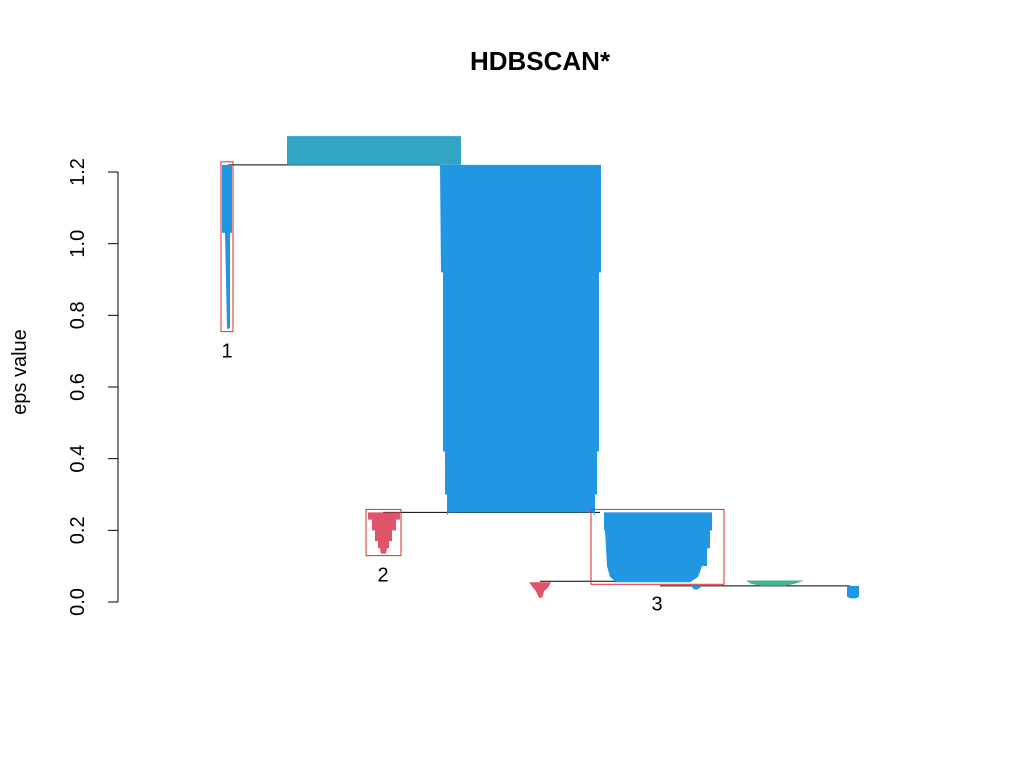  Describe the element at coordinates (78, 387) in the screenshot. I see `y-tick-label: 0.6` at that location.